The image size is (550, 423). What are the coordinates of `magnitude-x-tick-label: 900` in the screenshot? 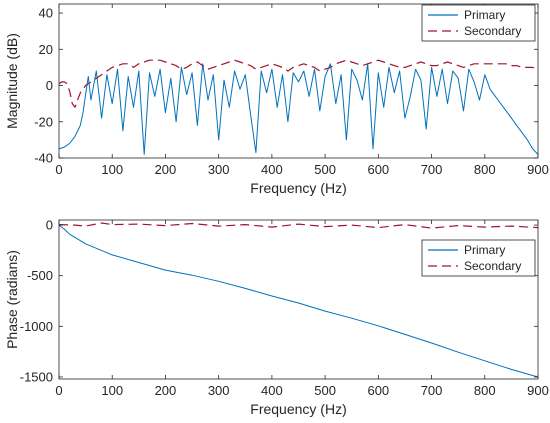 It's located at (538, 169).